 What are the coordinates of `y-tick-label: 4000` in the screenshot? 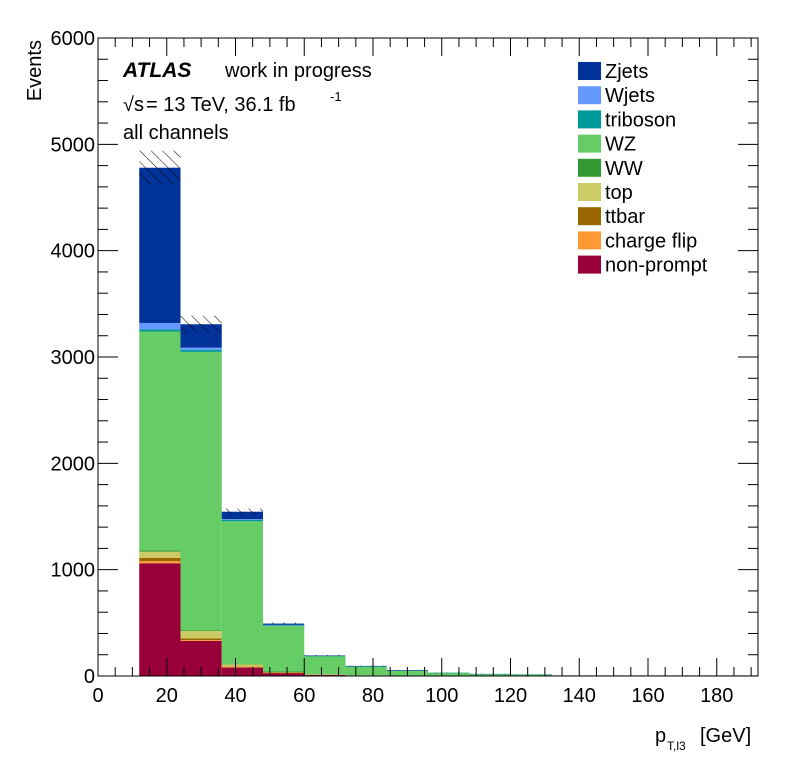 It's located at (73, 252).